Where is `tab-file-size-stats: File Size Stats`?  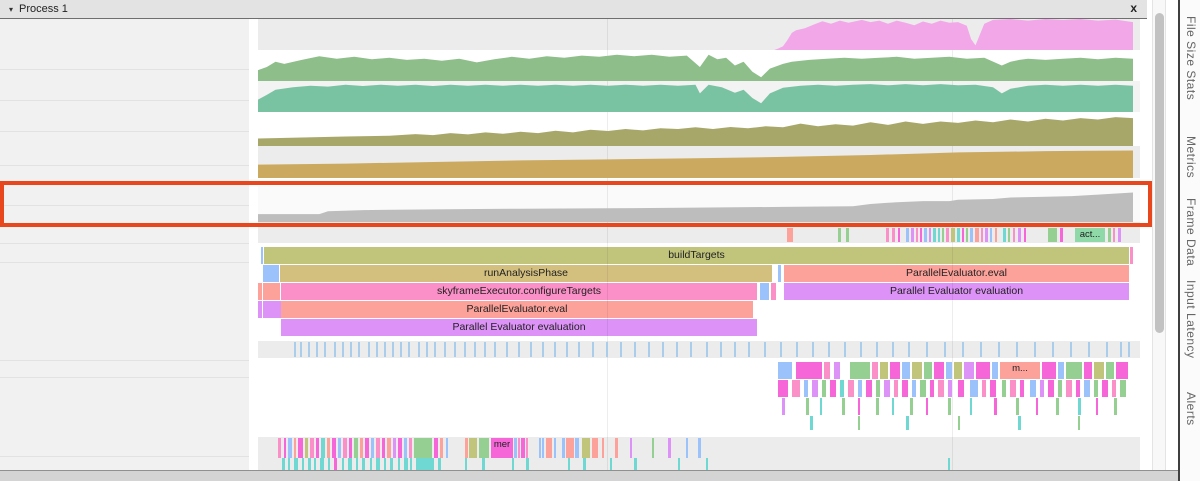
tab-file-size-stats: File Size Stats is located at coordinates (1191, 58).